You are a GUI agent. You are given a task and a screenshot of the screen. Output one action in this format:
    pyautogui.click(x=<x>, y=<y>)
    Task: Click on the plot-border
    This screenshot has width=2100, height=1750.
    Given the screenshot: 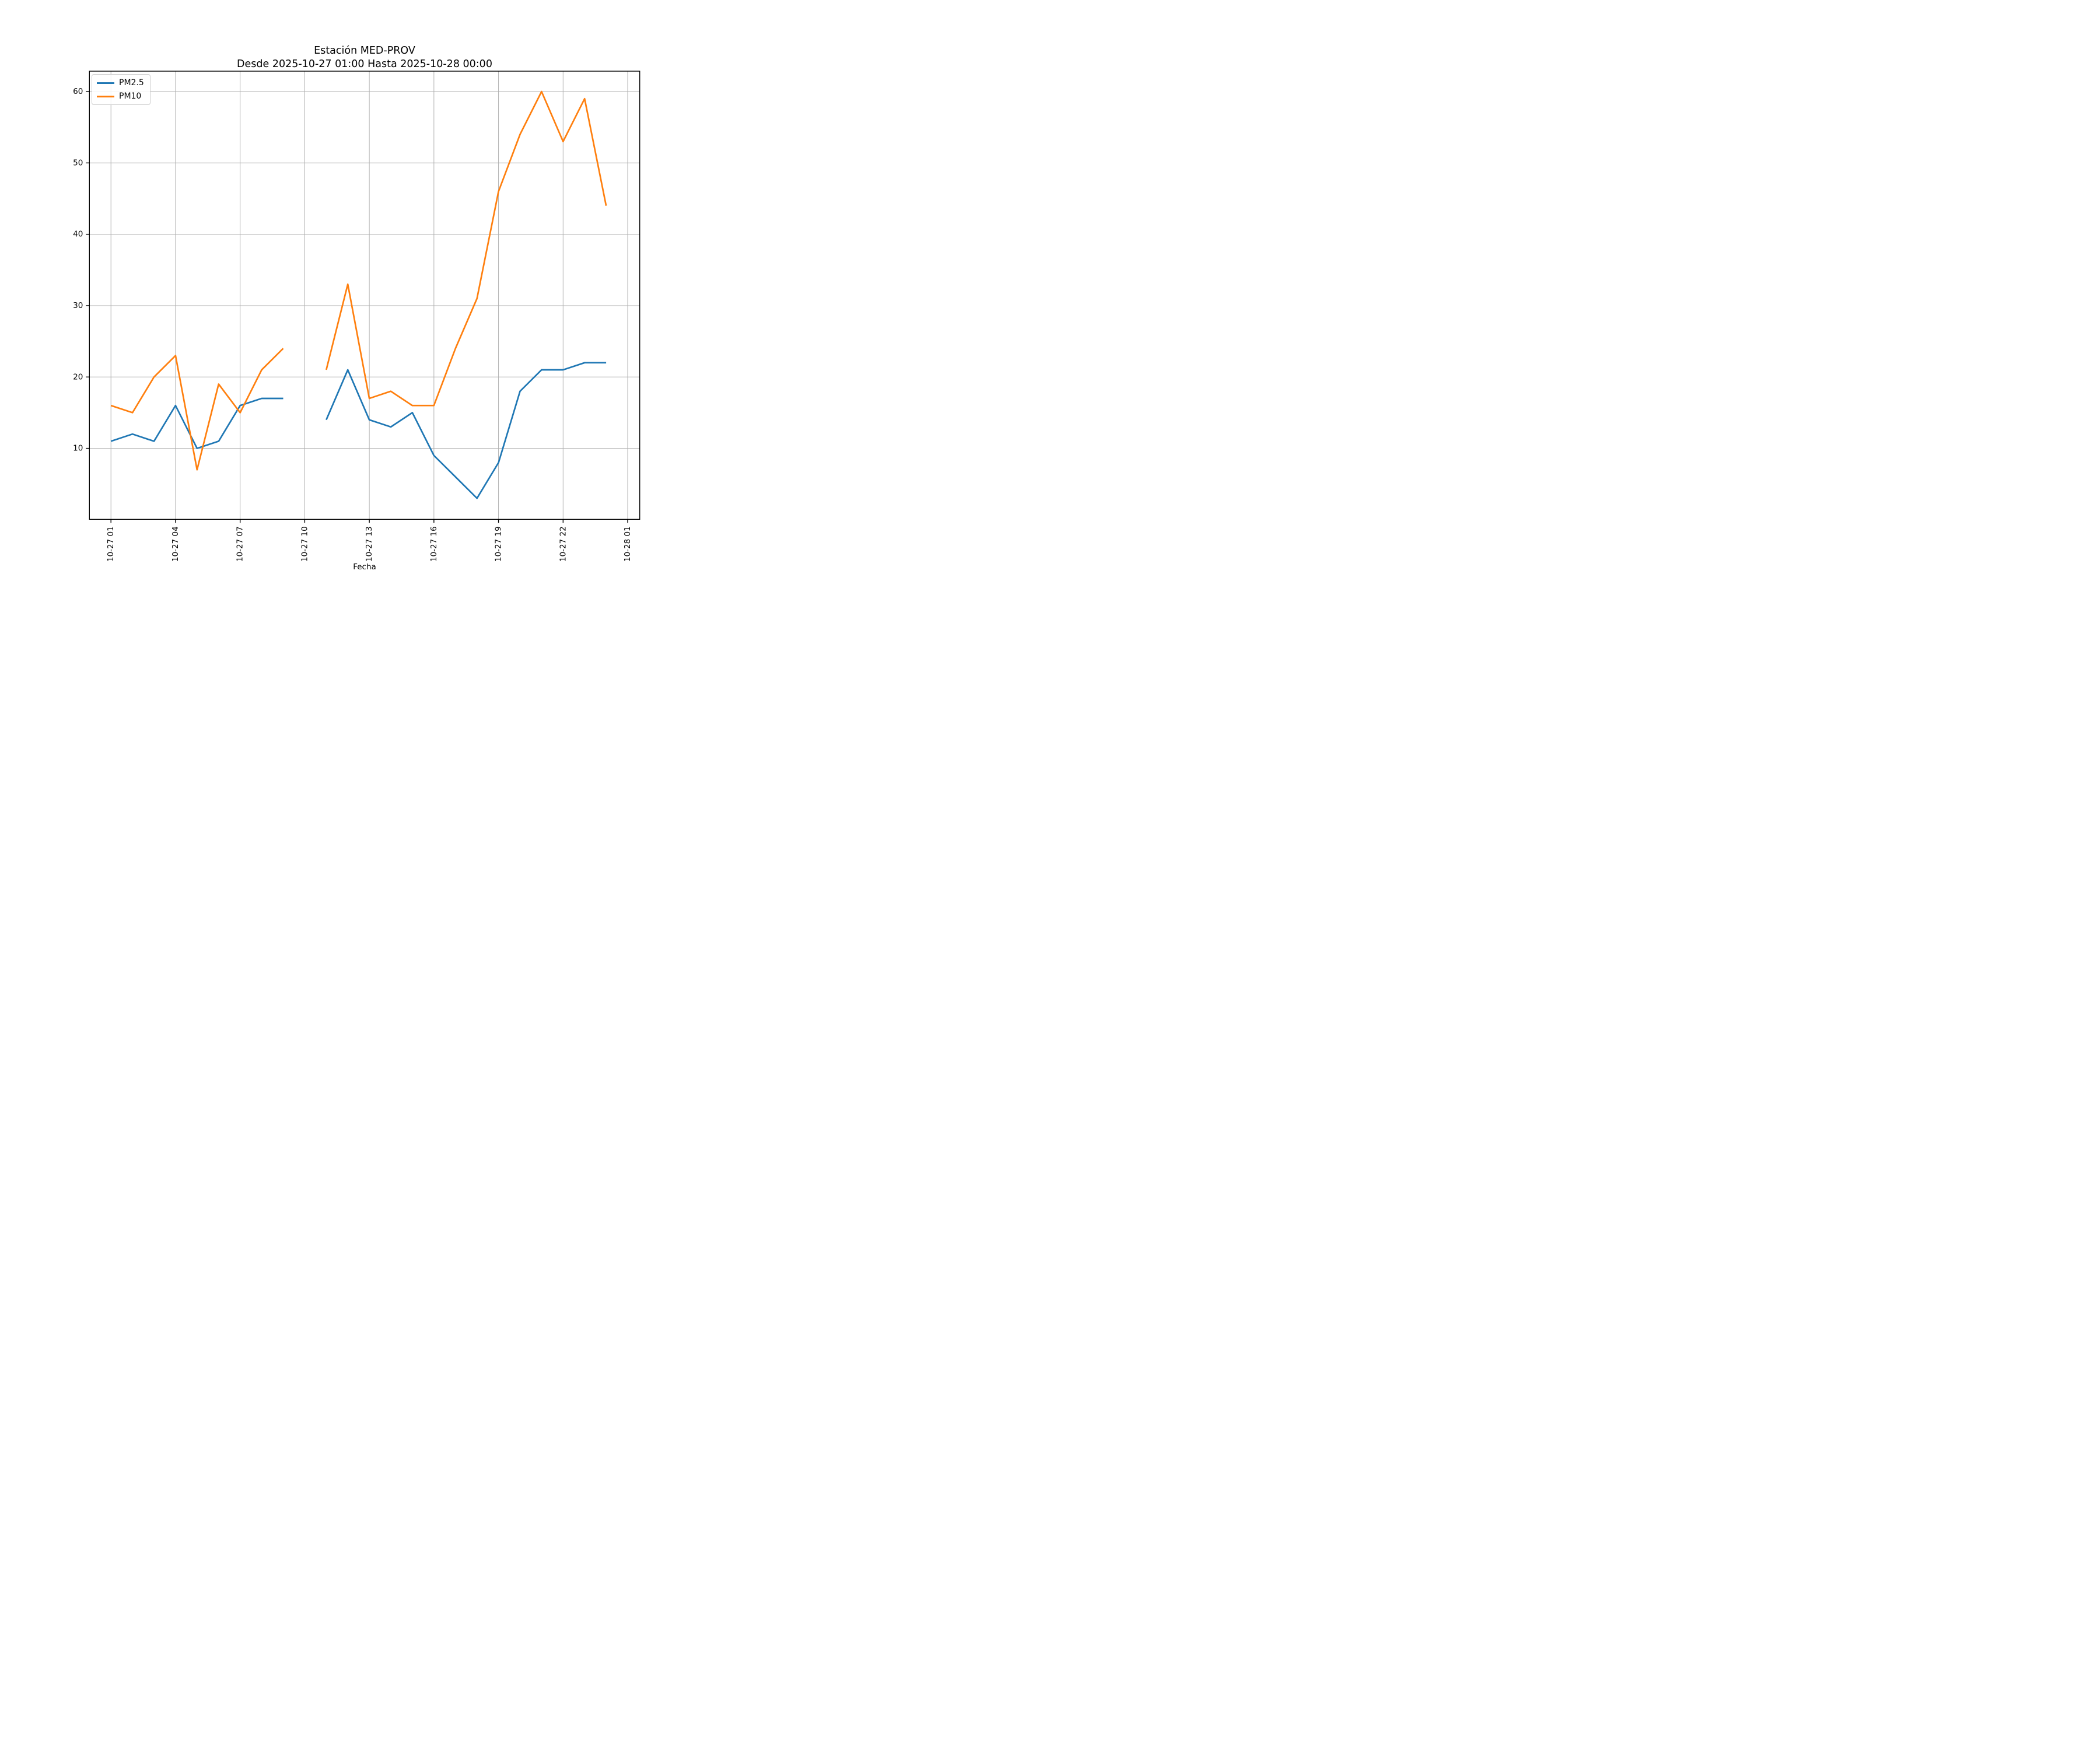 What is the action you would take?
    pyautogui.click(x=364, y=295)
    